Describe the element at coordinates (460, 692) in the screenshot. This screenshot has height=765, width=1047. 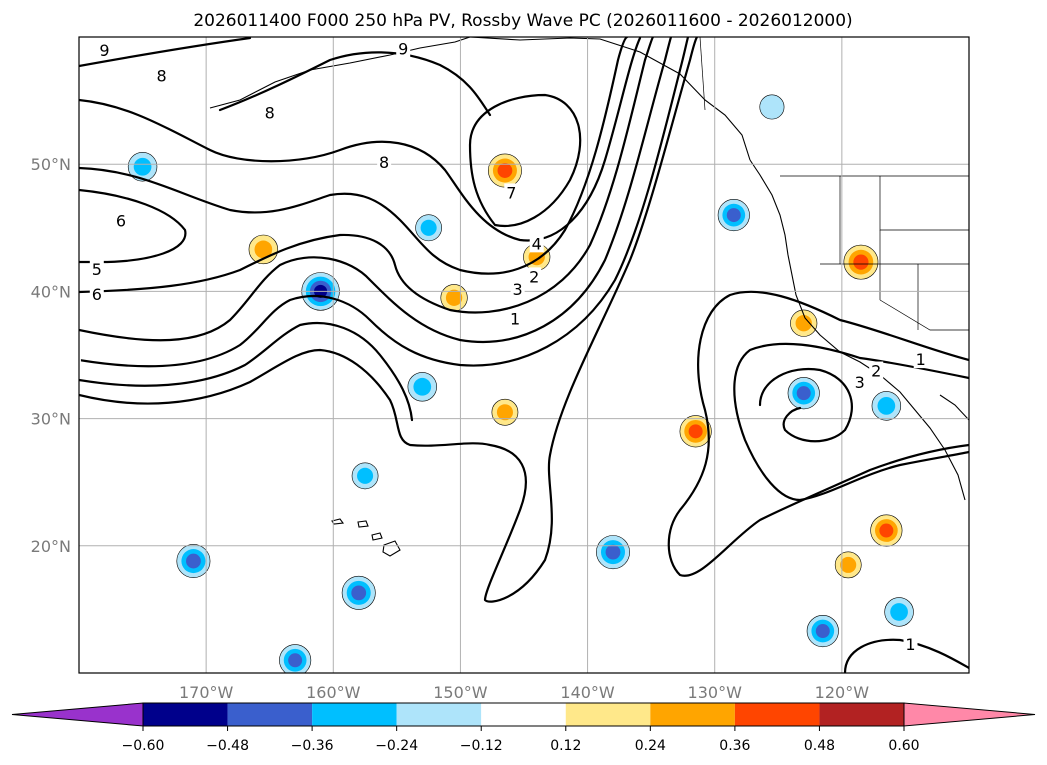
I see `lon-tick-label: 150°W` at that location.